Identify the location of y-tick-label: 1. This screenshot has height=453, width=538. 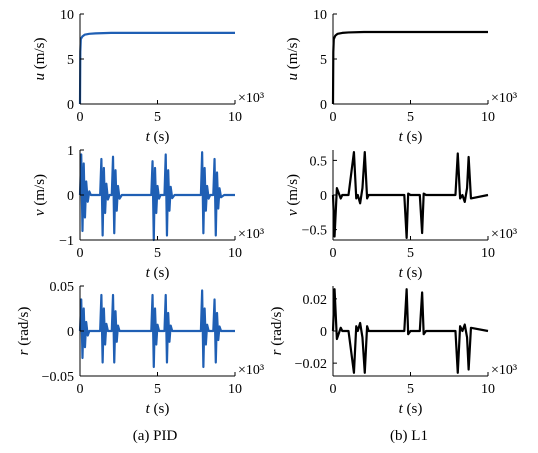
(70, 151).